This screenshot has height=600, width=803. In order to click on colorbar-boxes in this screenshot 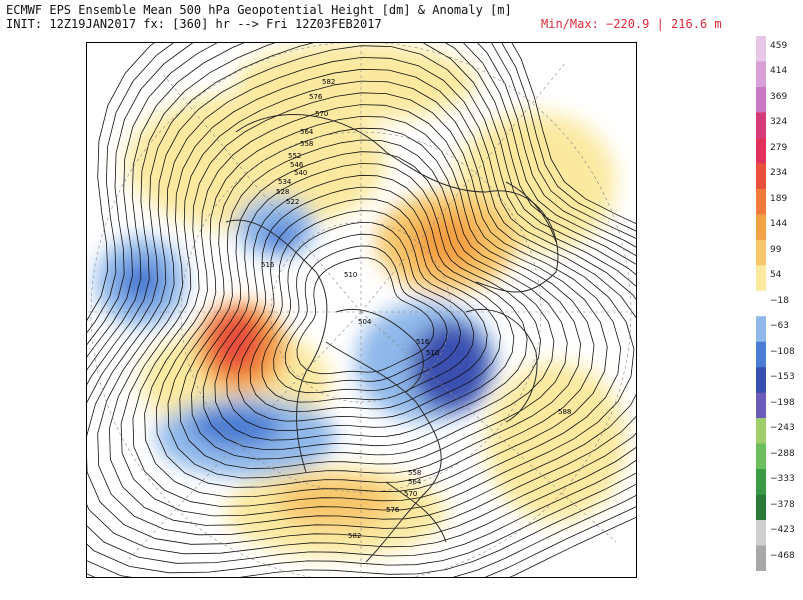, I will do `click(761, 303)`.